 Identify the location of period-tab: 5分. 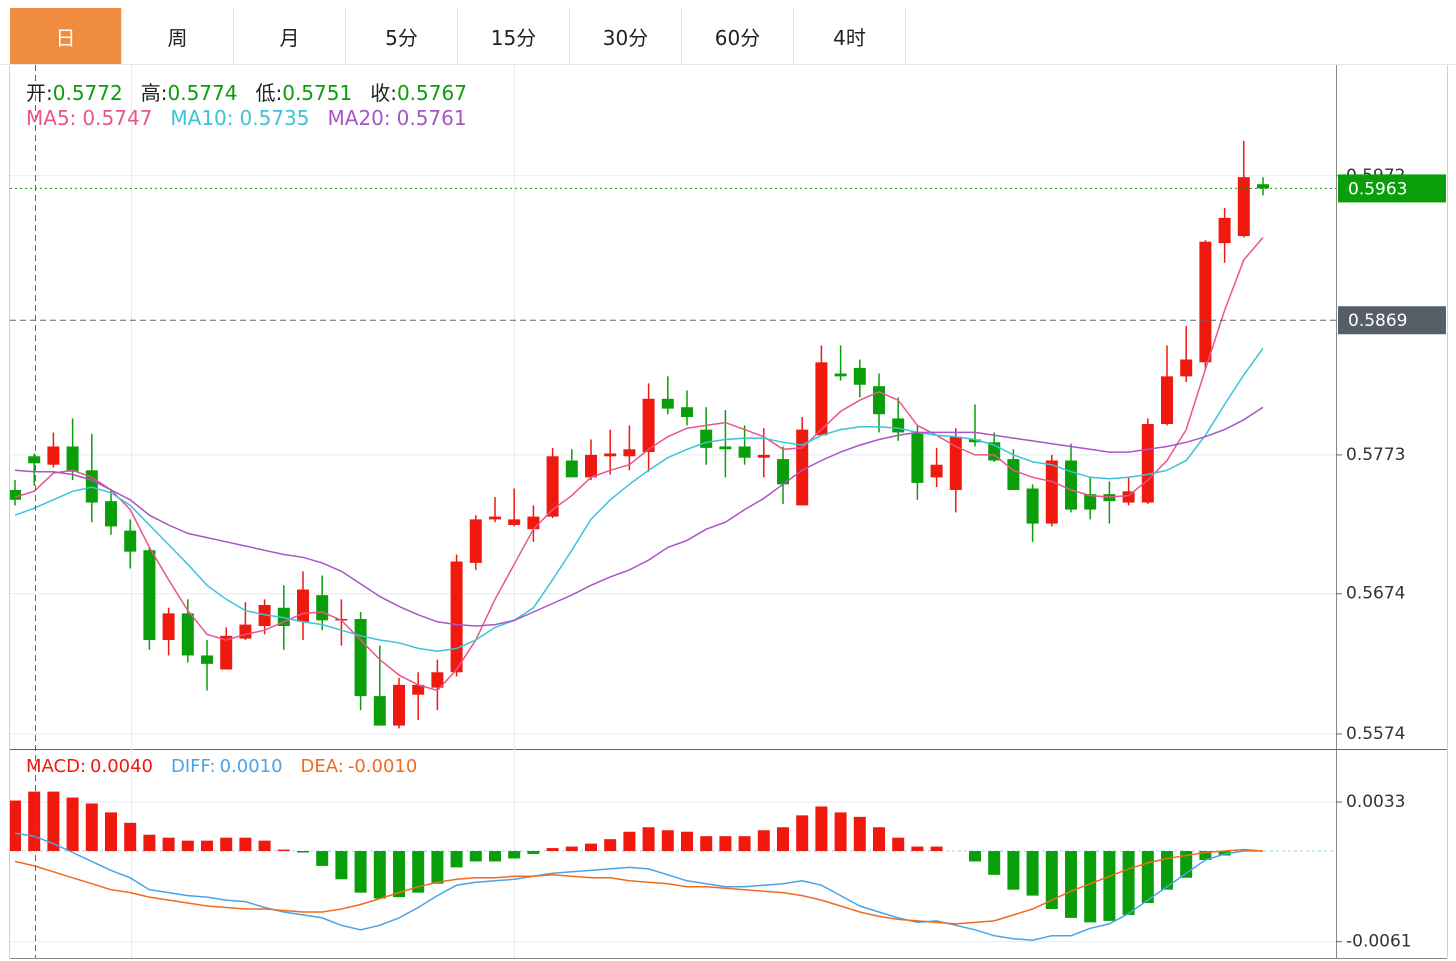
(402, 36).